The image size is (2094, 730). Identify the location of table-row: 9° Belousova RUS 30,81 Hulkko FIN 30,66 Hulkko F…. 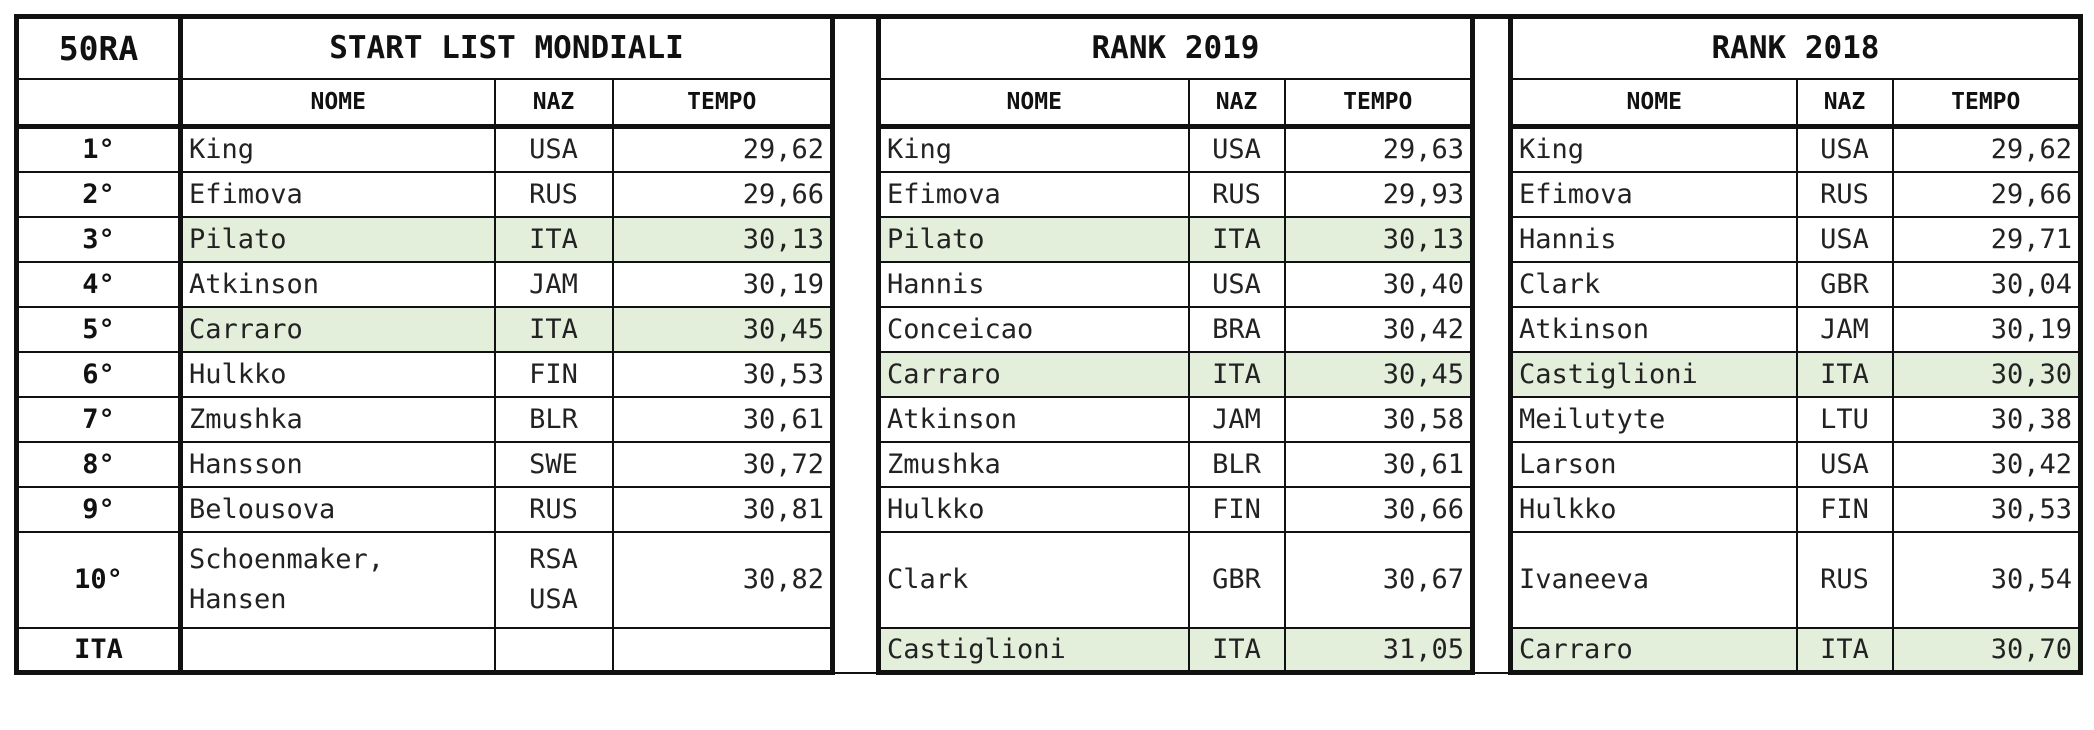
(1048, 509).